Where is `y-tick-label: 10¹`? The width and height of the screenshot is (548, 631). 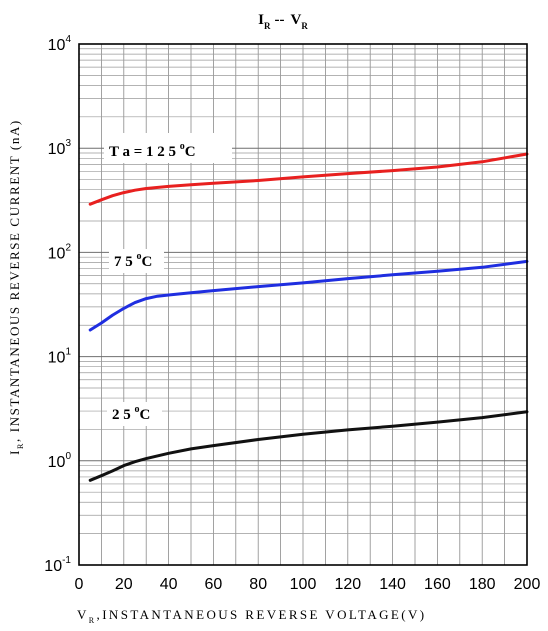 y-tick-label: 10¹ is located at coordinates (60, 357).